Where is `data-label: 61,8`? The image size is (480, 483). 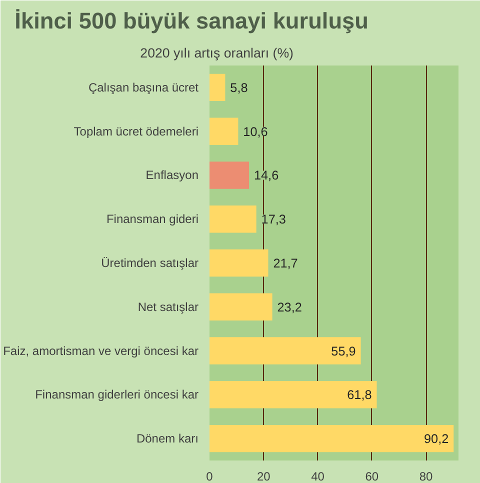
data-label: 61,8 is located at coordinates (359, 395).